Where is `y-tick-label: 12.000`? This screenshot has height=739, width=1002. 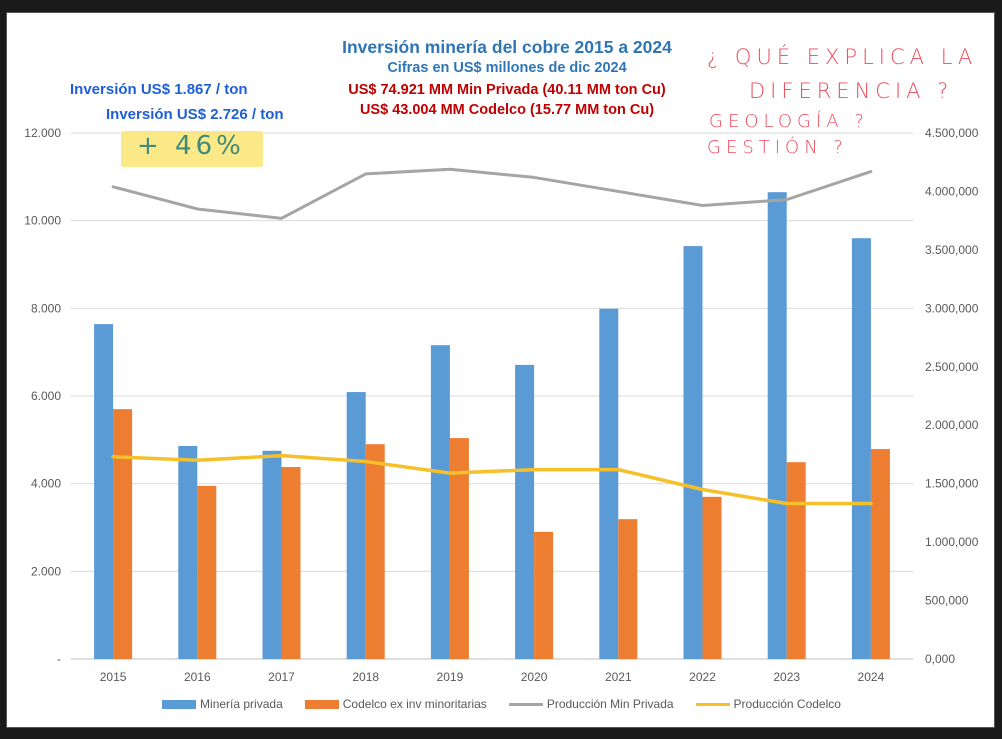 y-tick-label: 12.000 is located at coordinates (42, 133).